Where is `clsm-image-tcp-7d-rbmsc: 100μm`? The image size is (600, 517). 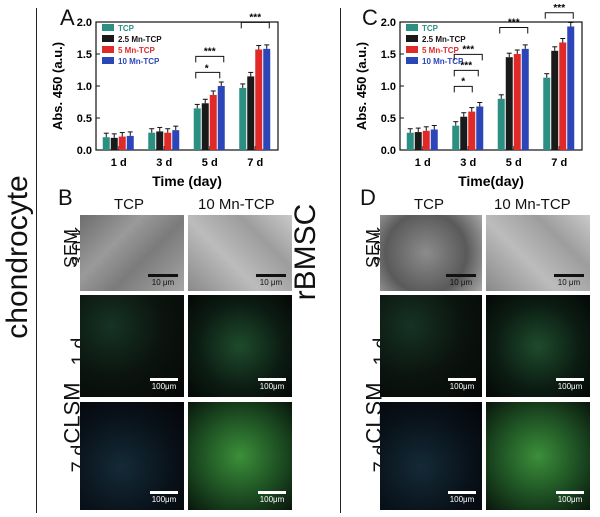 clsm-image-tcp-7d-rbmsc: 100μm is located at coordinates (431, 456).